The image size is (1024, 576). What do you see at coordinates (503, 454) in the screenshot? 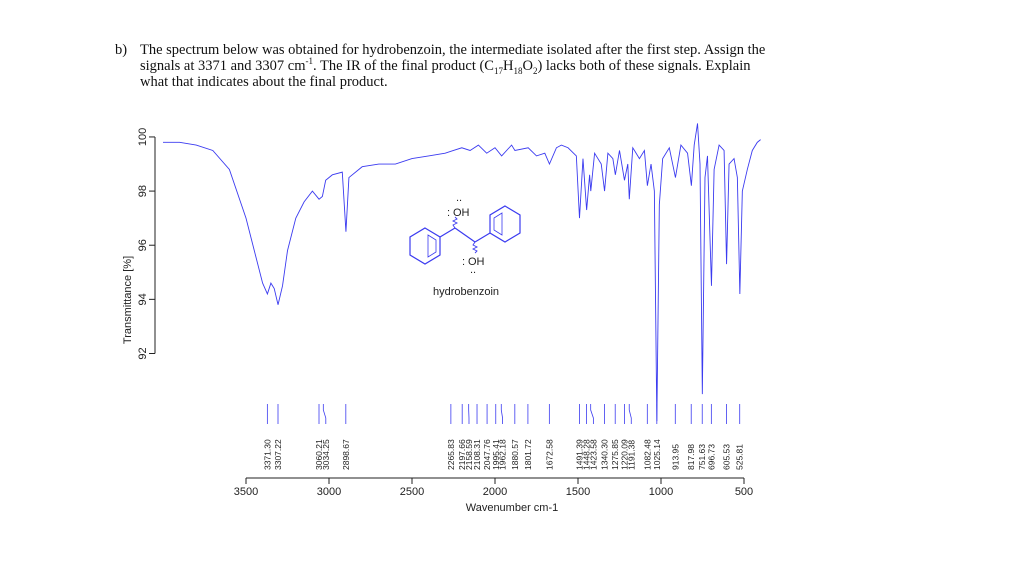
I see `peak-label: 1962.18` at bounding box center [503, 454].